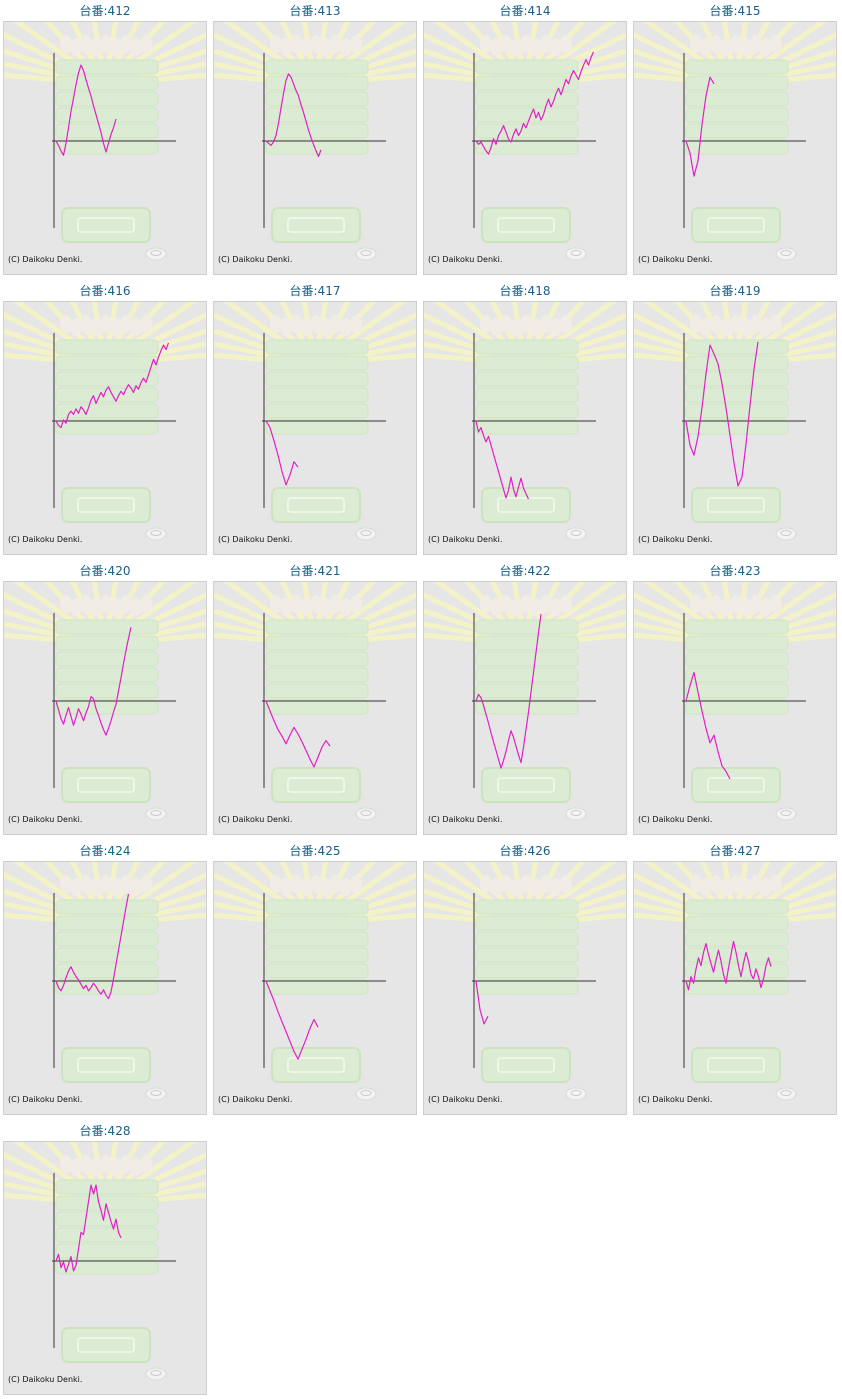 The height and width of the screenshot is (1399, 842). What do you see at coordinates (735, 851) in the screenshot?
I see `machine-number-title: 台番:427` at bounding box center [735, 851].